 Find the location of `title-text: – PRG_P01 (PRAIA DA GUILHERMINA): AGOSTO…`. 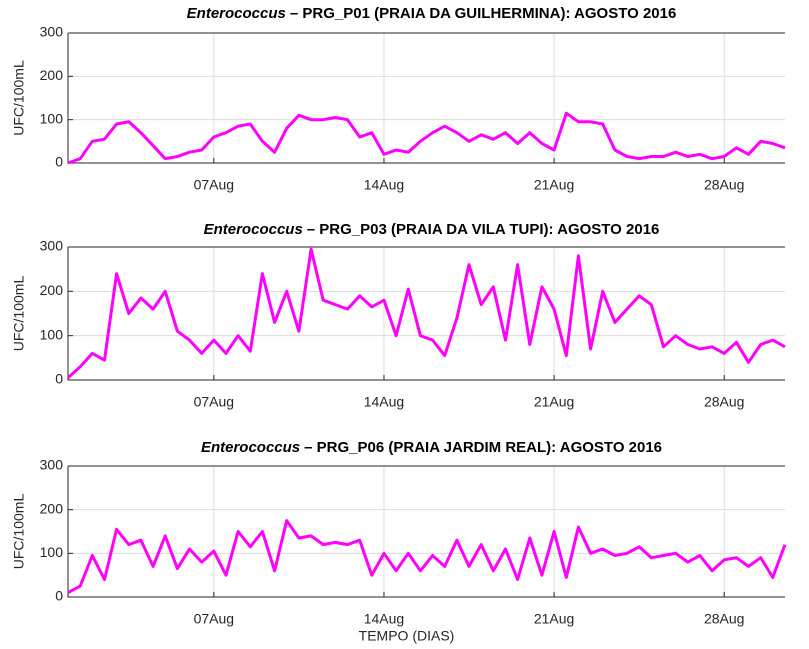

title-text: – PRG_P01 (PRAIA DA GUILHERMINA): AGOSTO… is located at coordinates (483, 13).